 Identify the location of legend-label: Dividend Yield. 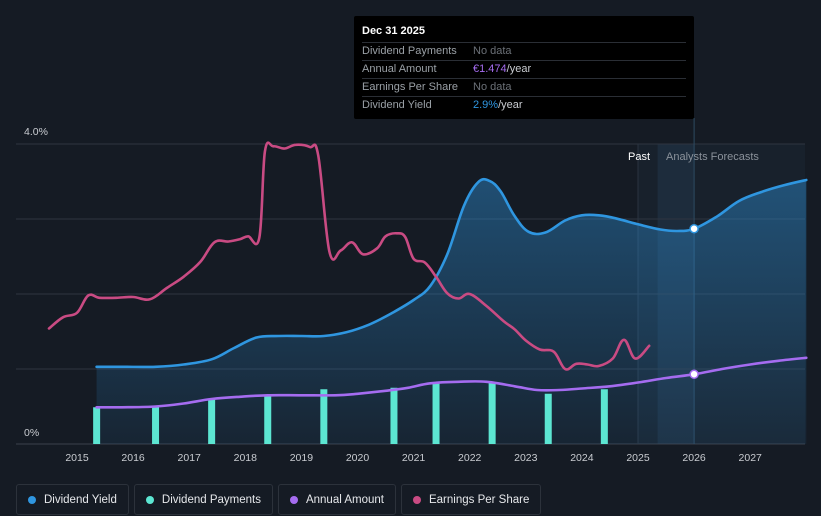
(80, 499).